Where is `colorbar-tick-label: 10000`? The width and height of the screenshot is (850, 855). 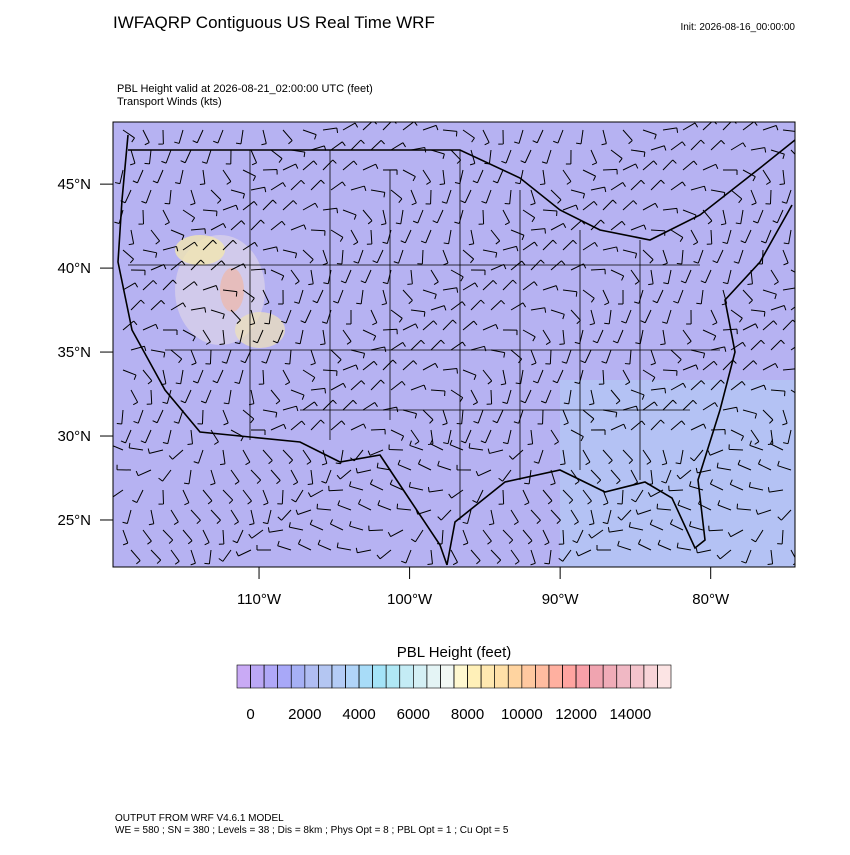 colorbar-tick-label: 10000 is located at coordinates (522, 714).